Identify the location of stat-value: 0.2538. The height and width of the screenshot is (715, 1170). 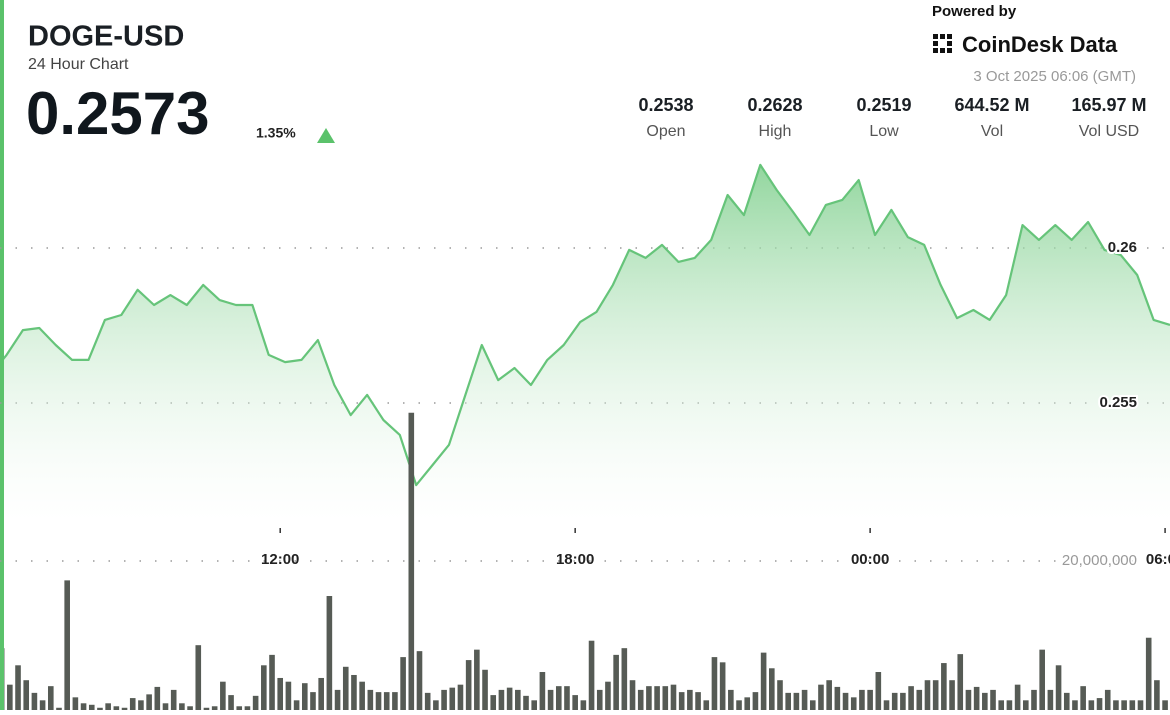
(665, 105).